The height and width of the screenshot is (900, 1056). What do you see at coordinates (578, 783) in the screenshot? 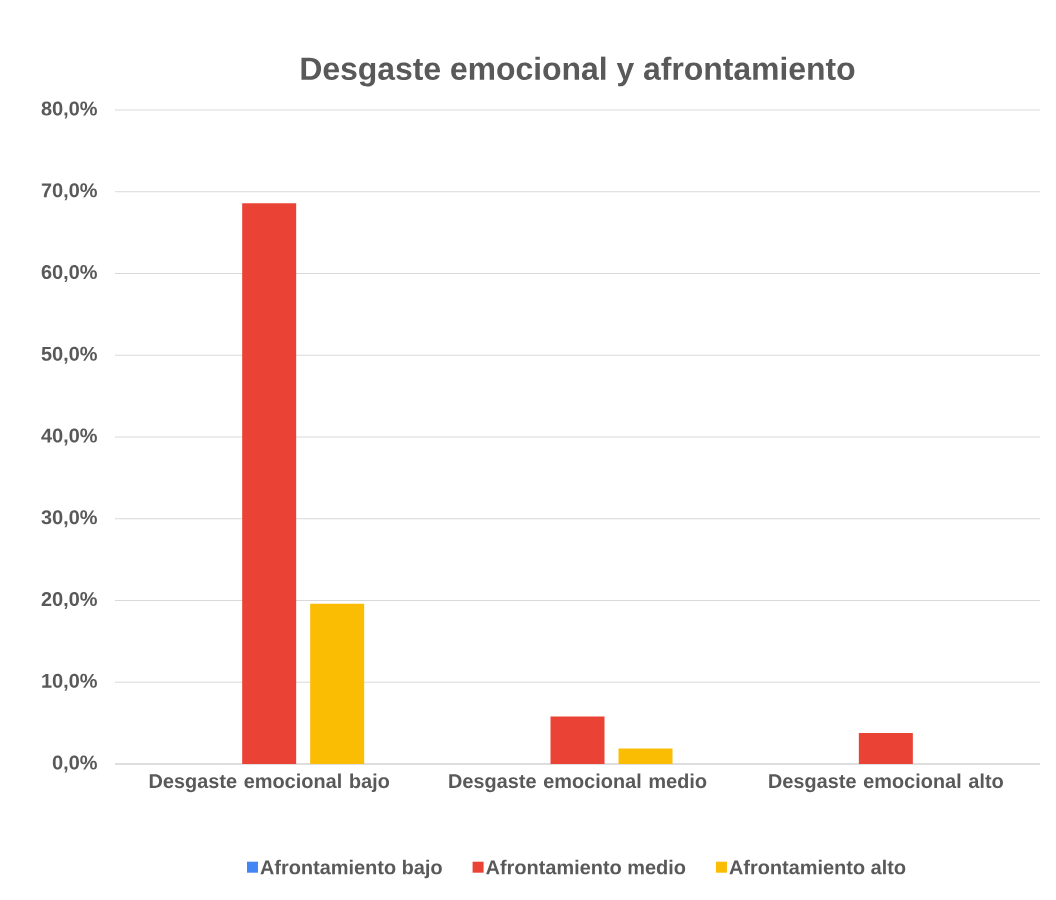
I see `x-tick-label: Desgaste emocional medio` at bounding box center [578, 783].